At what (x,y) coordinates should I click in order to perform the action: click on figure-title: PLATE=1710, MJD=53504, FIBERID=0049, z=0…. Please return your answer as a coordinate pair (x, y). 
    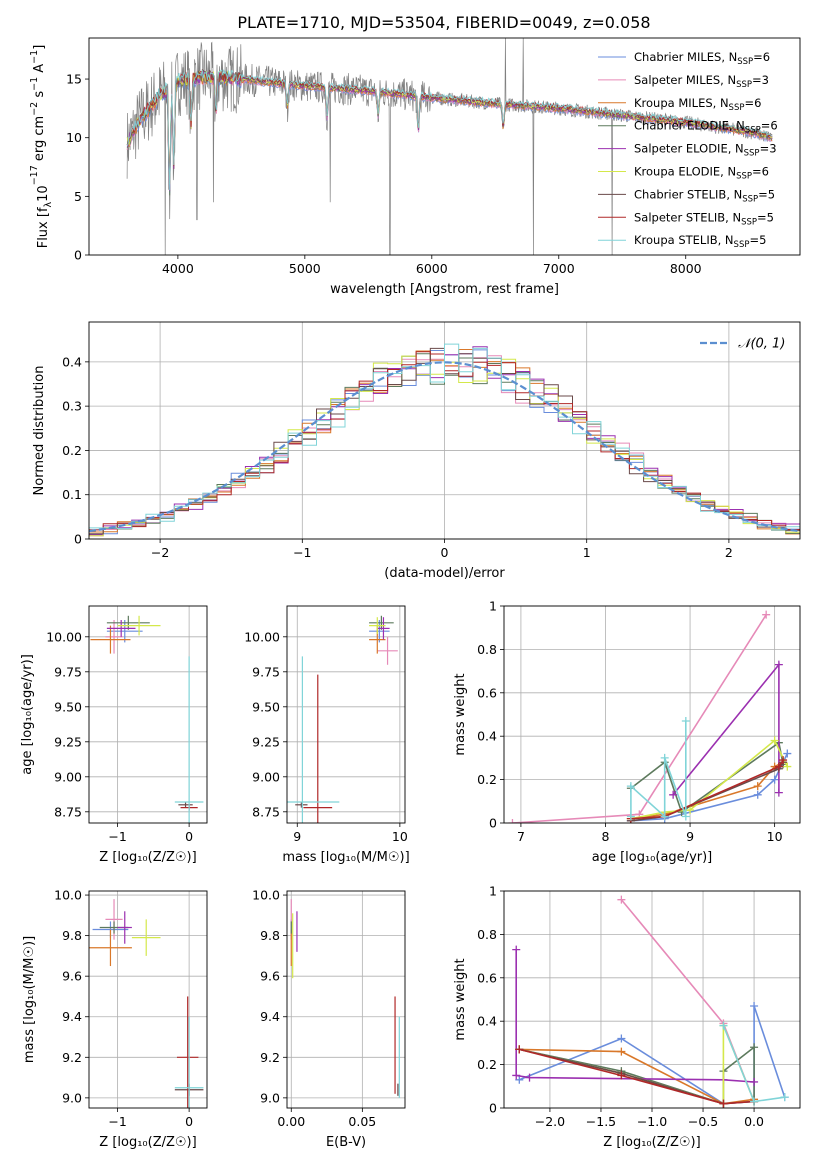
    Looking at the image, I should click on (443, 22).